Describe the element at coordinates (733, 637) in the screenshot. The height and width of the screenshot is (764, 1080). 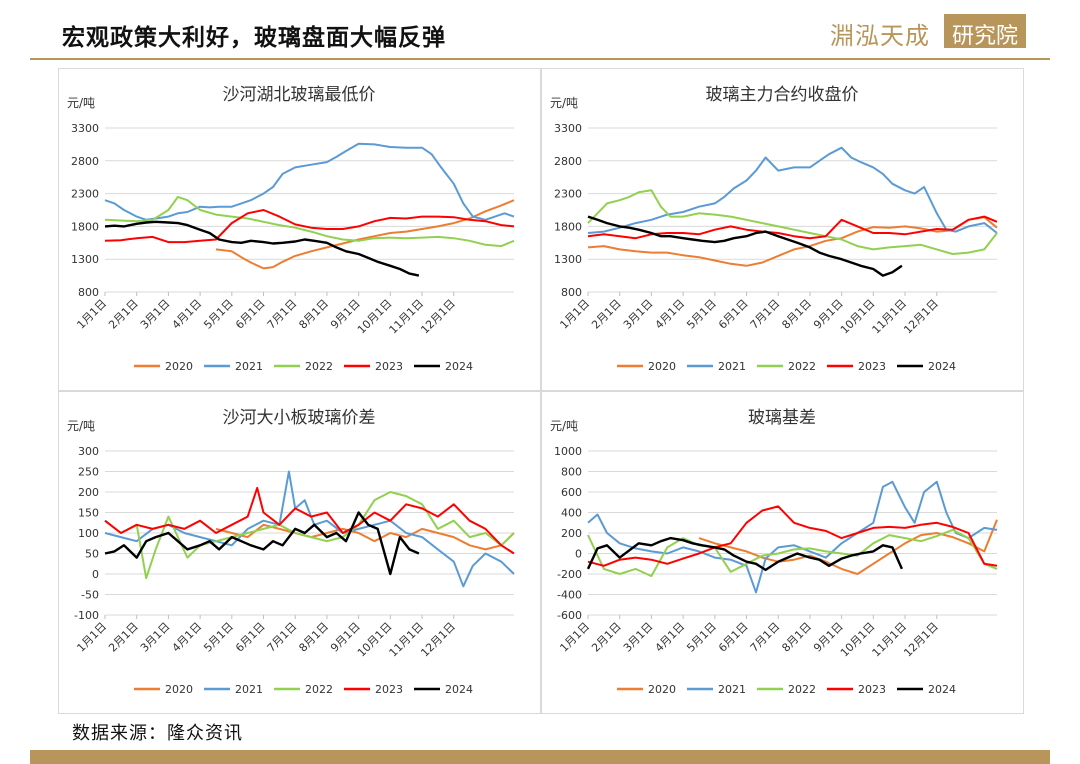
I see `chart4-xtick-label: 6月1日` at that location.